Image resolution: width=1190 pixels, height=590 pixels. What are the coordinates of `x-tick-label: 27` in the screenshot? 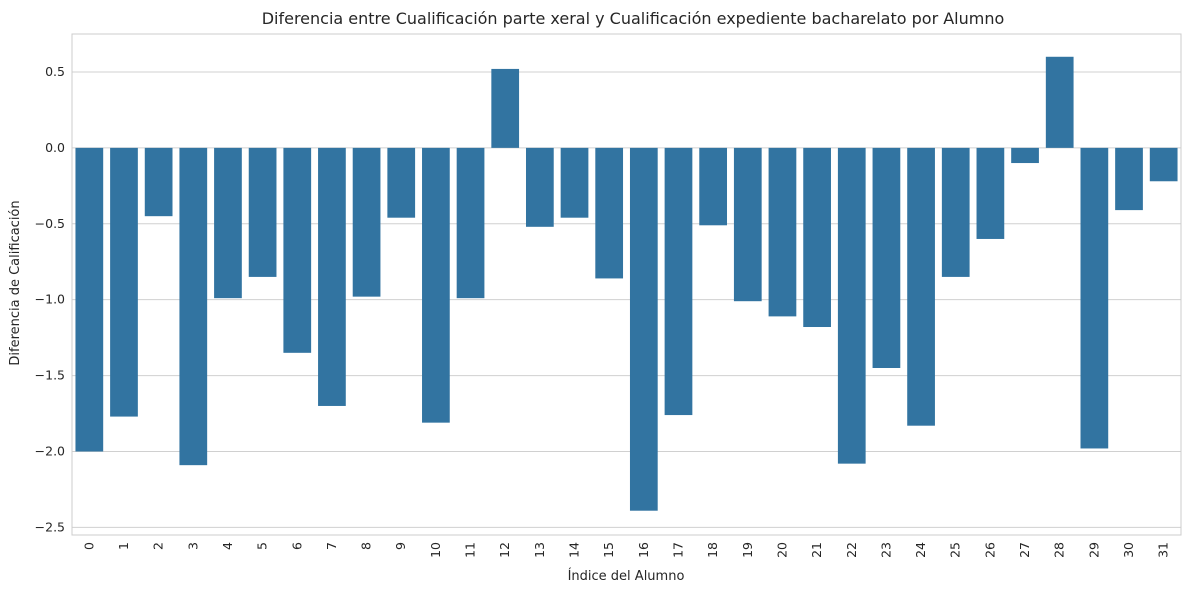 It's located at (1024, 550).